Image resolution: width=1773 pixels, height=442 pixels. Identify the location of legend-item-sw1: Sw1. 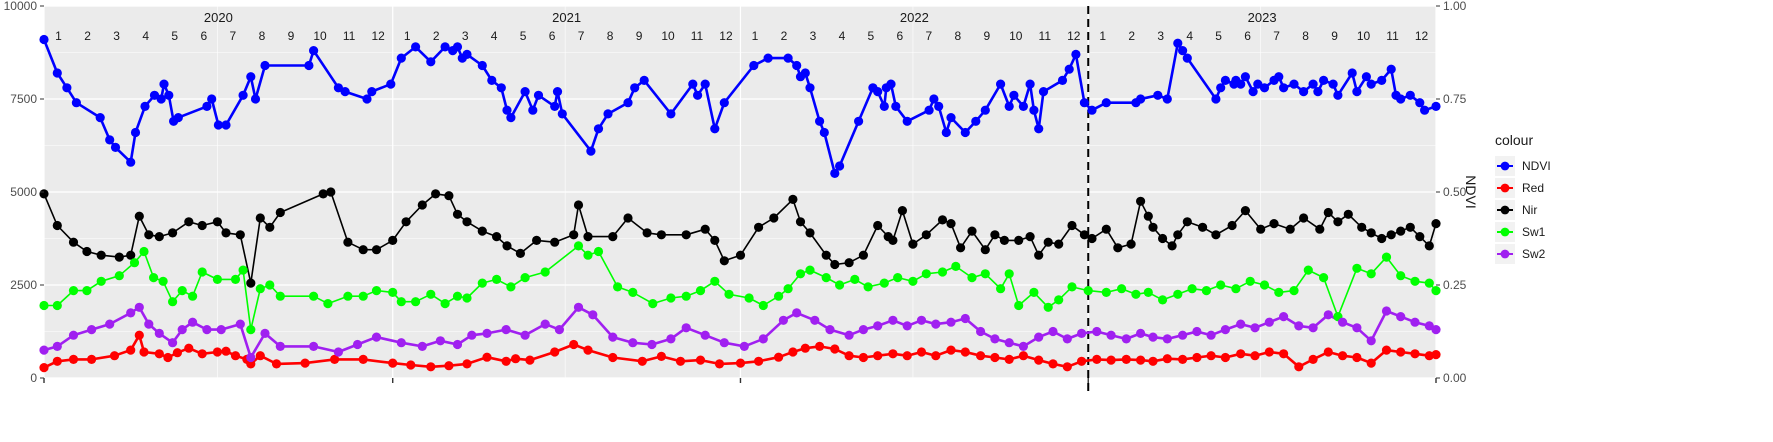
(1520, 232).